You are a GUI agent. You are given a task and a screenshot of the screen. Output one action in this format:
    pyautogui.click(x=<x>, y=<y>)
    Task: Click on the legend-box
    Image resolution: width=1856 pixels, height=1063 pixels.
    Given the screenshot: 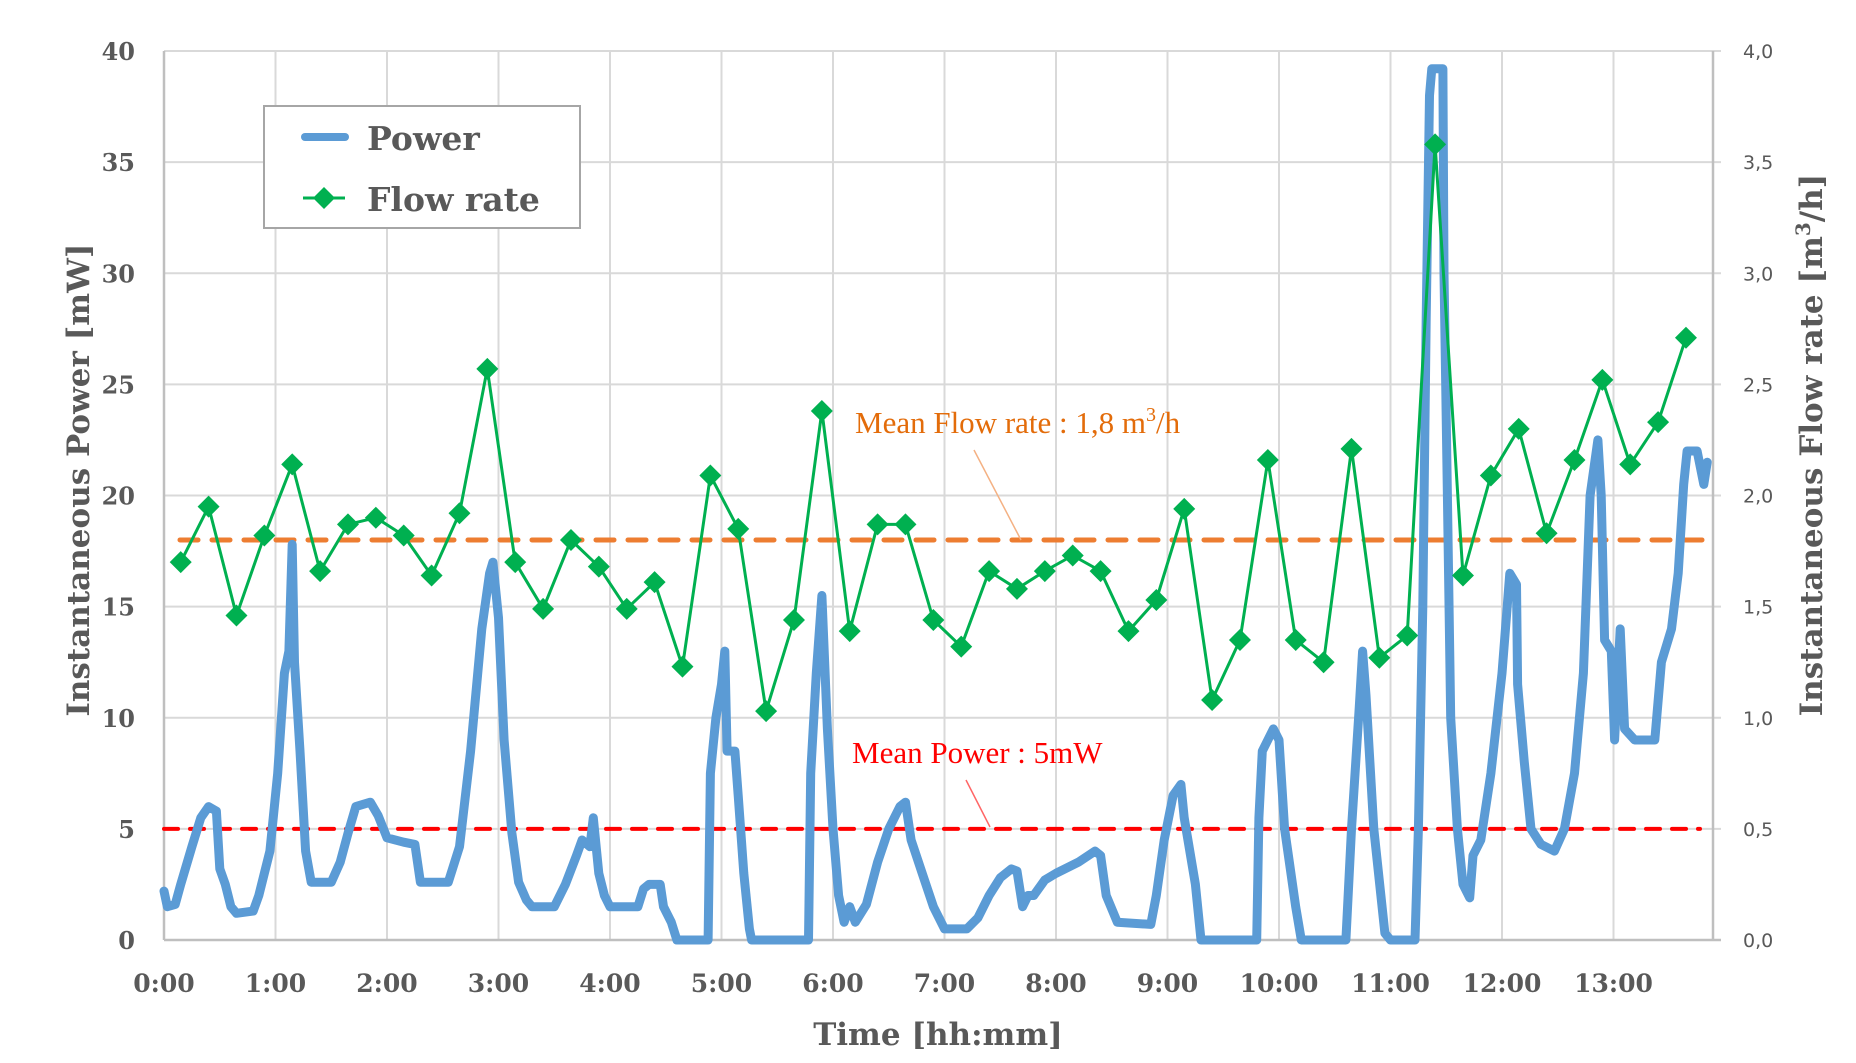 What is the action you would take?
    pyautogui.click(x=422, y=167)
    